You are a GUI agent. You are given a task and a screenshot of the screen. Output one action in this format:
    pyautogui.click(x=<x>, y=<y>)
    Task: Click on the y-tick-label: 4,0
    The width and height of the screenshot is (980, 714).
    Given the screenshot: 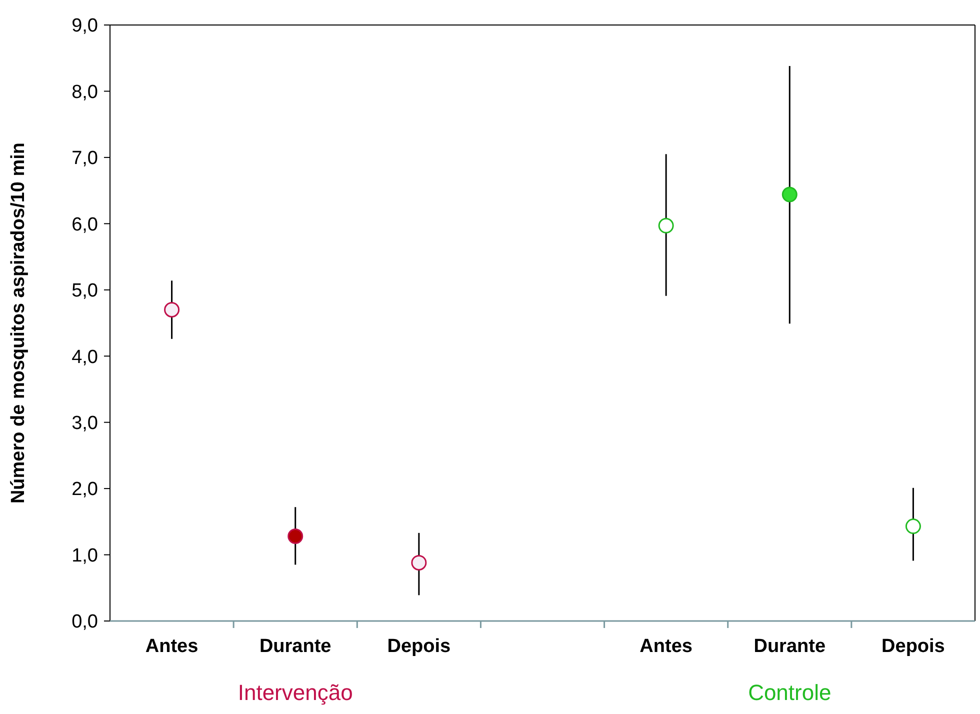 What is the action you would take?
    pyautogui.click(x=85, y=357)
    